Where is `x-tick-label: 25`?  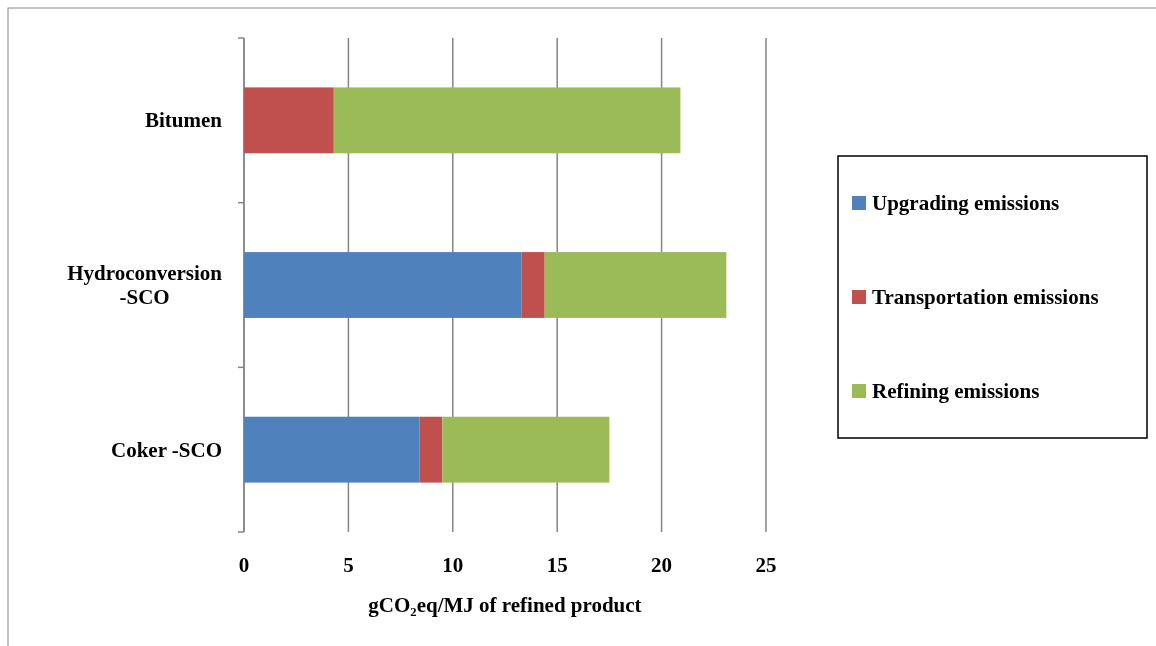
x-tick-label: 25 is located at coordinates (766, 565).